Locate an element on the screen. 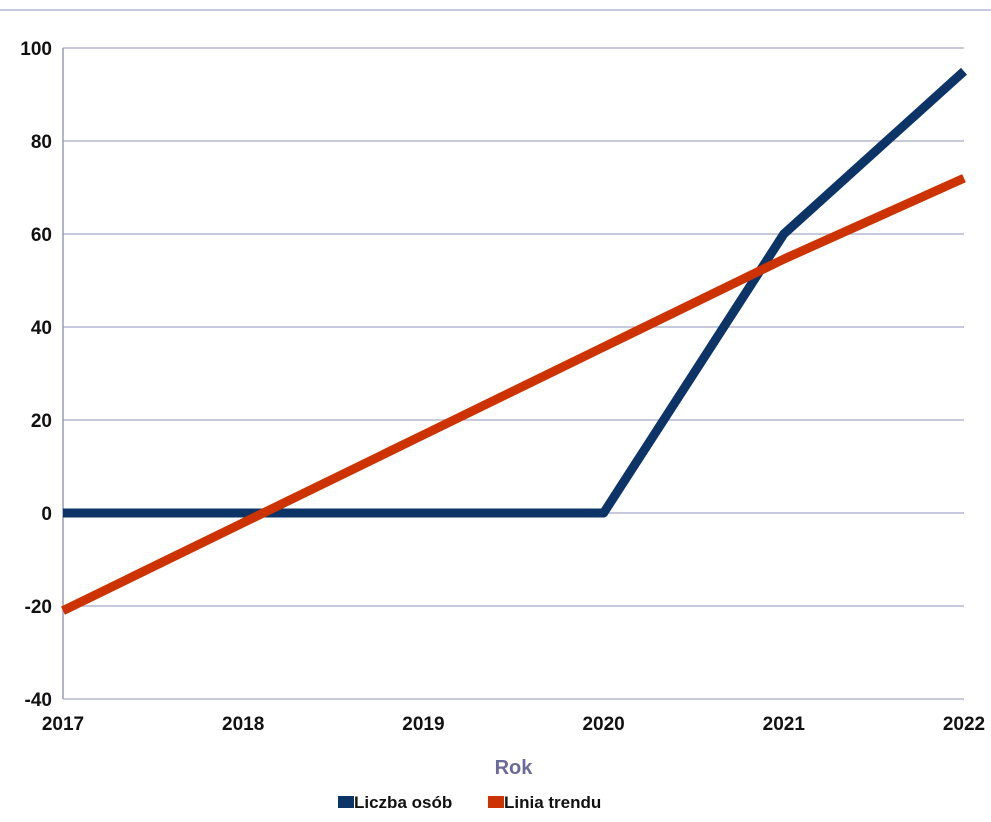  y-tick-label: -20 is located at coordinates (38, 607).